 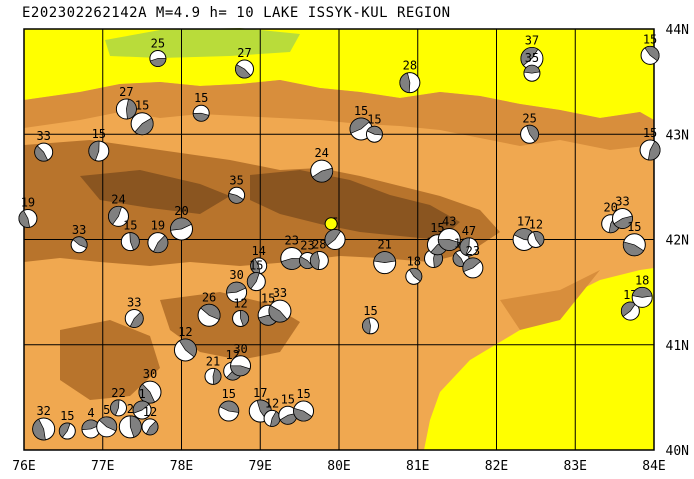 I want to click on focal-mechanism: 26, so click(x=209, y=308).